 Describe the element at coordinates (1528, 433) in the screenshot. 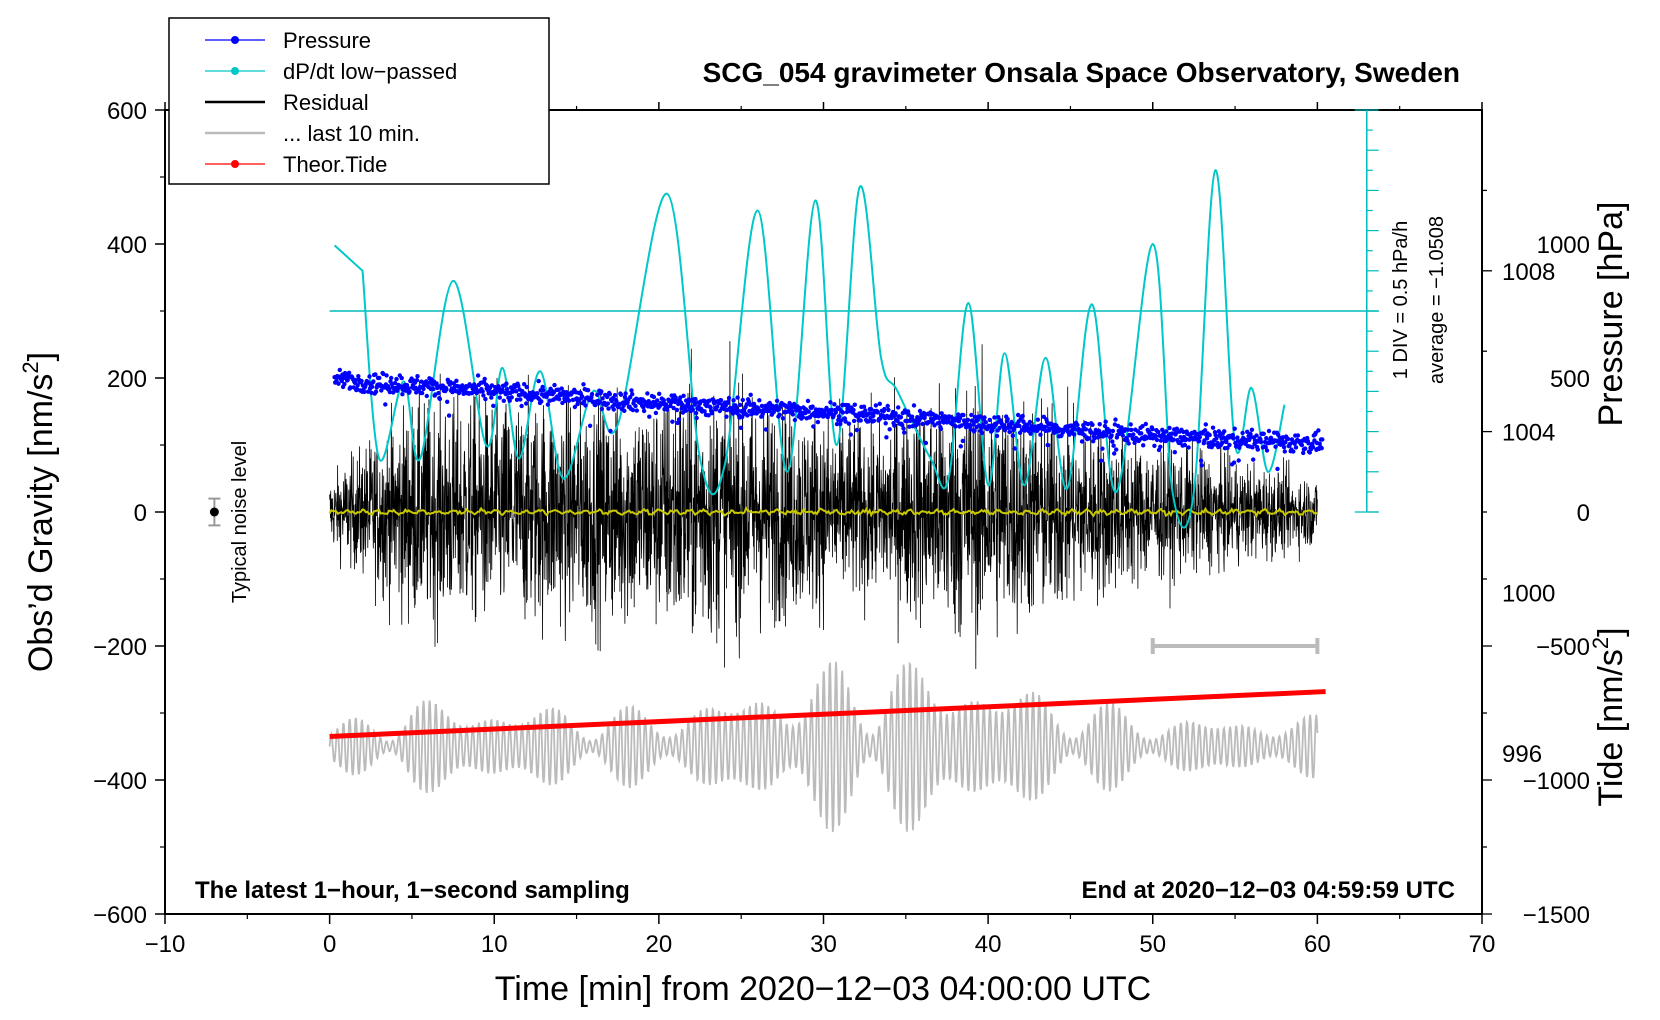

I see `pressure-tick-label: 1004` at that location.